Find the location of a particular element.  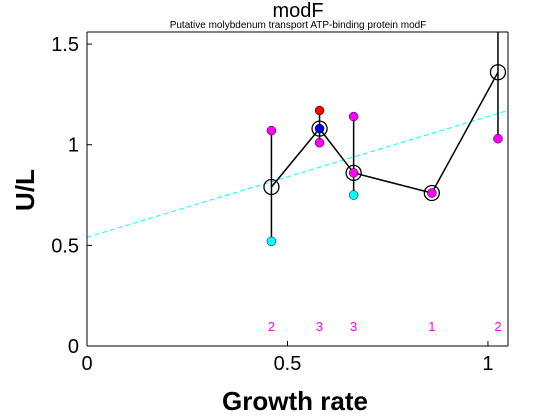

y-tick-label: 1 is located at coordinates (73, 146).